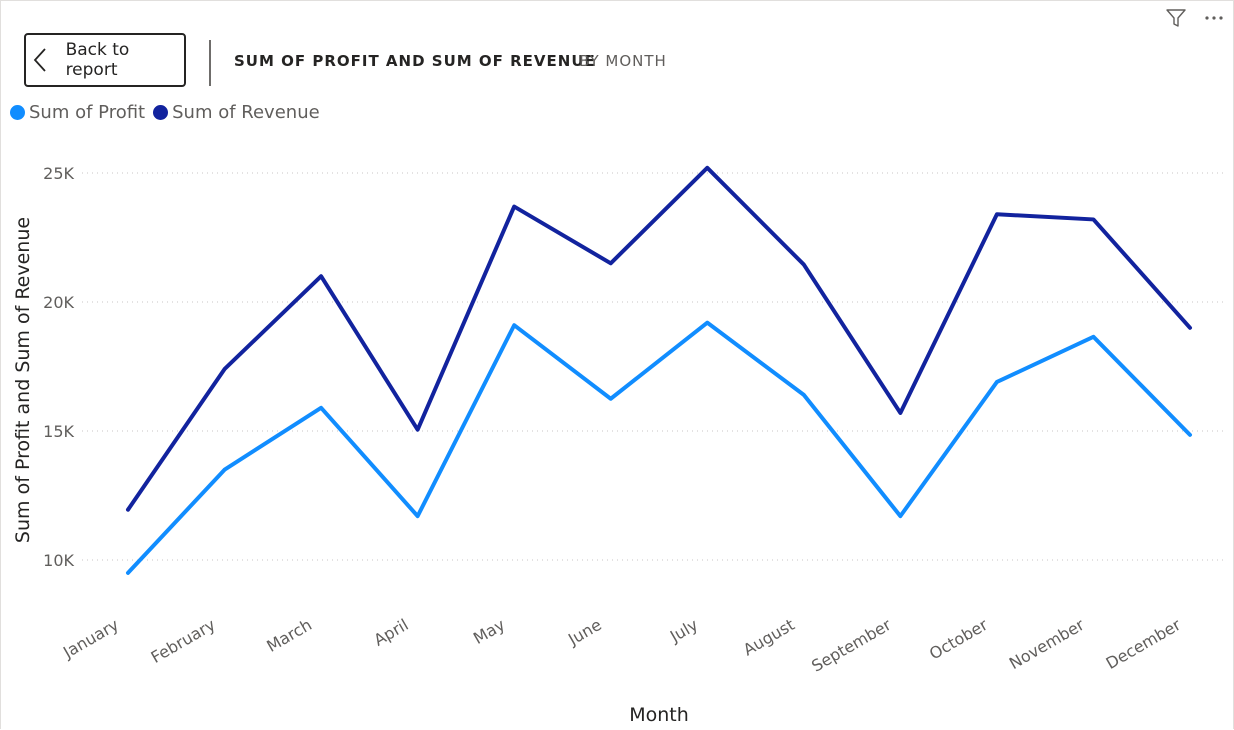 This screenshot has height=730, width=1234. What do you see at coordinates (390, 632) in the screenshot?
I see `x-tick-label: April` at bounding box center [390, 632].